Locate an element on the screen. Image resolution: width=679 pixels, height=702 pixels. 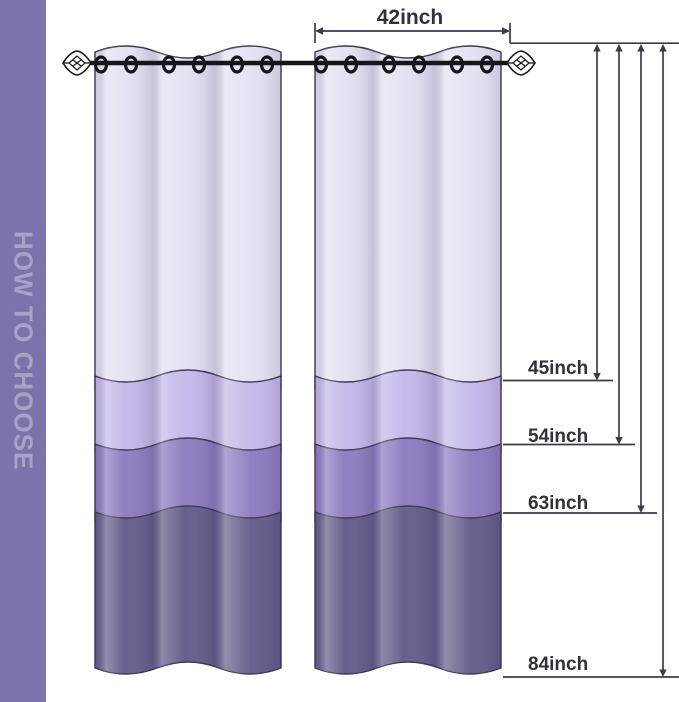
sidebar: HOW TO CHOOSE is located at coordinates (23, 351).